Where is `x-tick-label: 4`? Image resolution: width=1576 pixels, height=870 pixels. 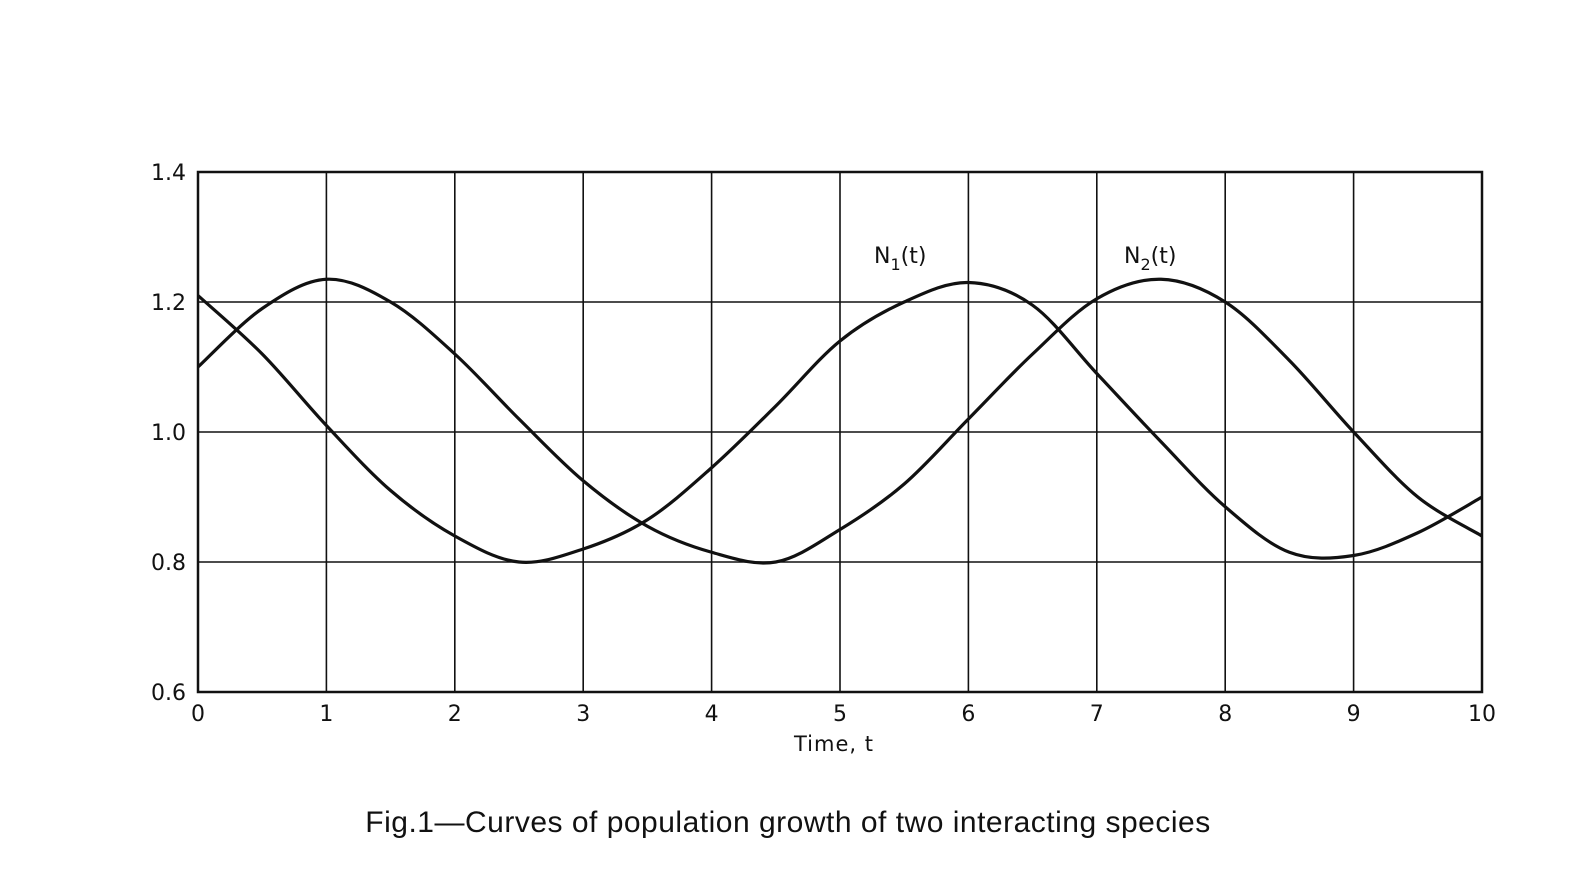
x-tick-label: 4 is located at coordinates (712, 714).